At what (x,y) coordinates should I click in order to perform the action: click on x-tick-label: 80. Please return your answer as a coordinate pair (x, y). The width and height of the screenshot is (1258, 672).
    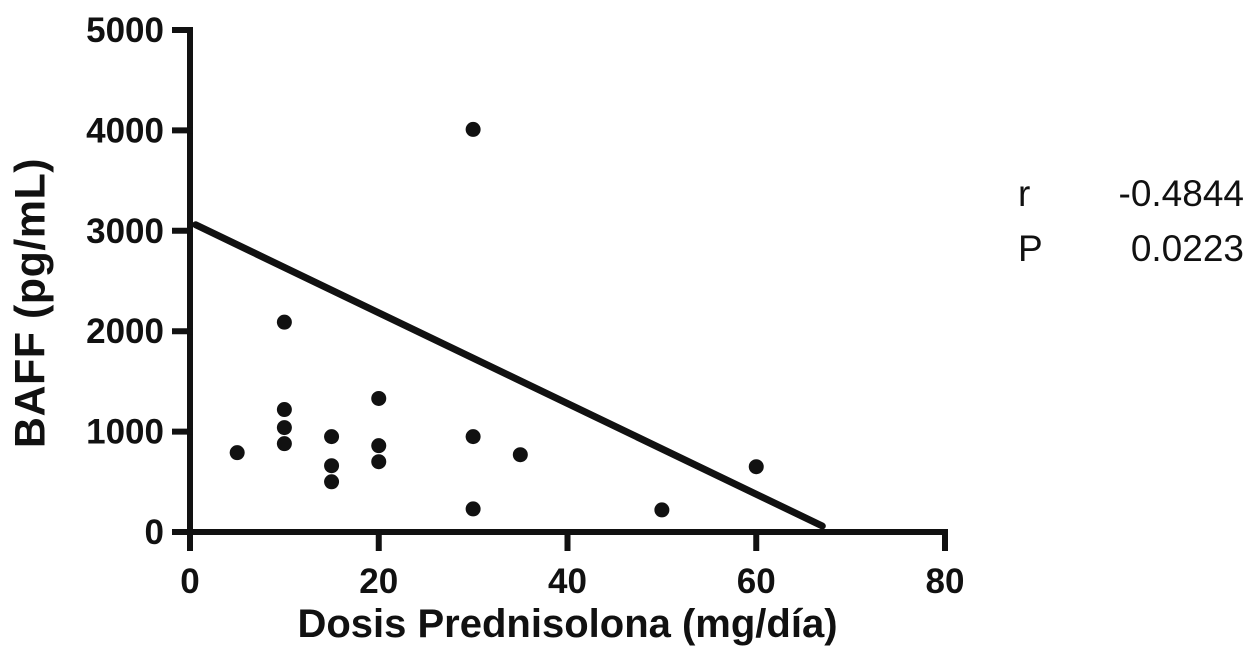
    Looking at the image, I should click on (945, 581).